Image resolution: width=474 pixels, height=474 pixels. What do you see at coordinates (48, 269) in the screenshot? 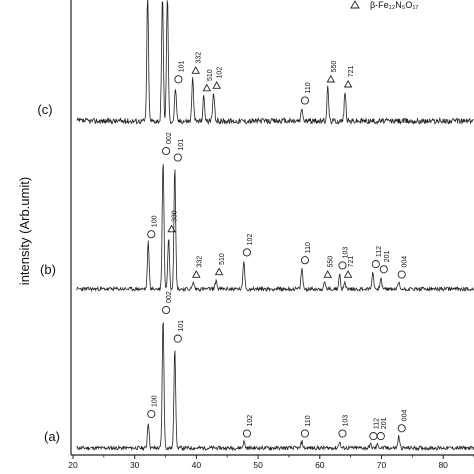
I see `panel-label: (b)` at bounding box center [48, 269].